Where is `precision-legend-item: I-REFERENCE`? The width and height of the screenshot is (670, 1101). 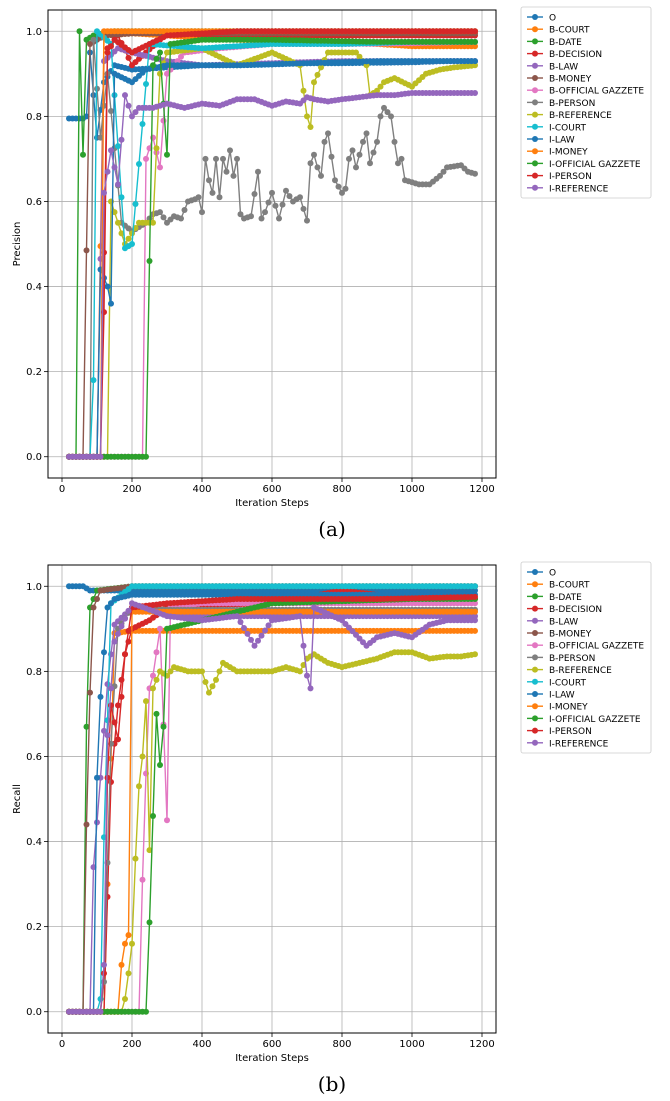
precision-legend-item: I-REFERENCE is located at coordinates (568, 189).